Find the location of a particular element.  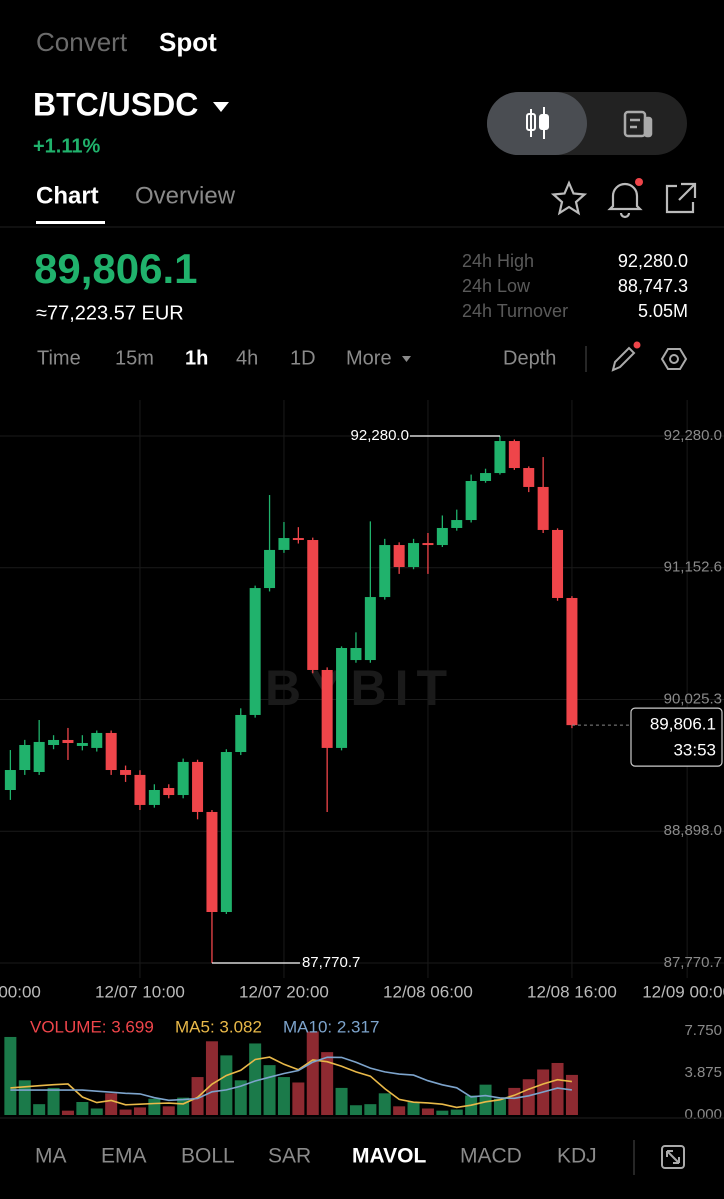

view-toggle is located at coordinates (587, 123).